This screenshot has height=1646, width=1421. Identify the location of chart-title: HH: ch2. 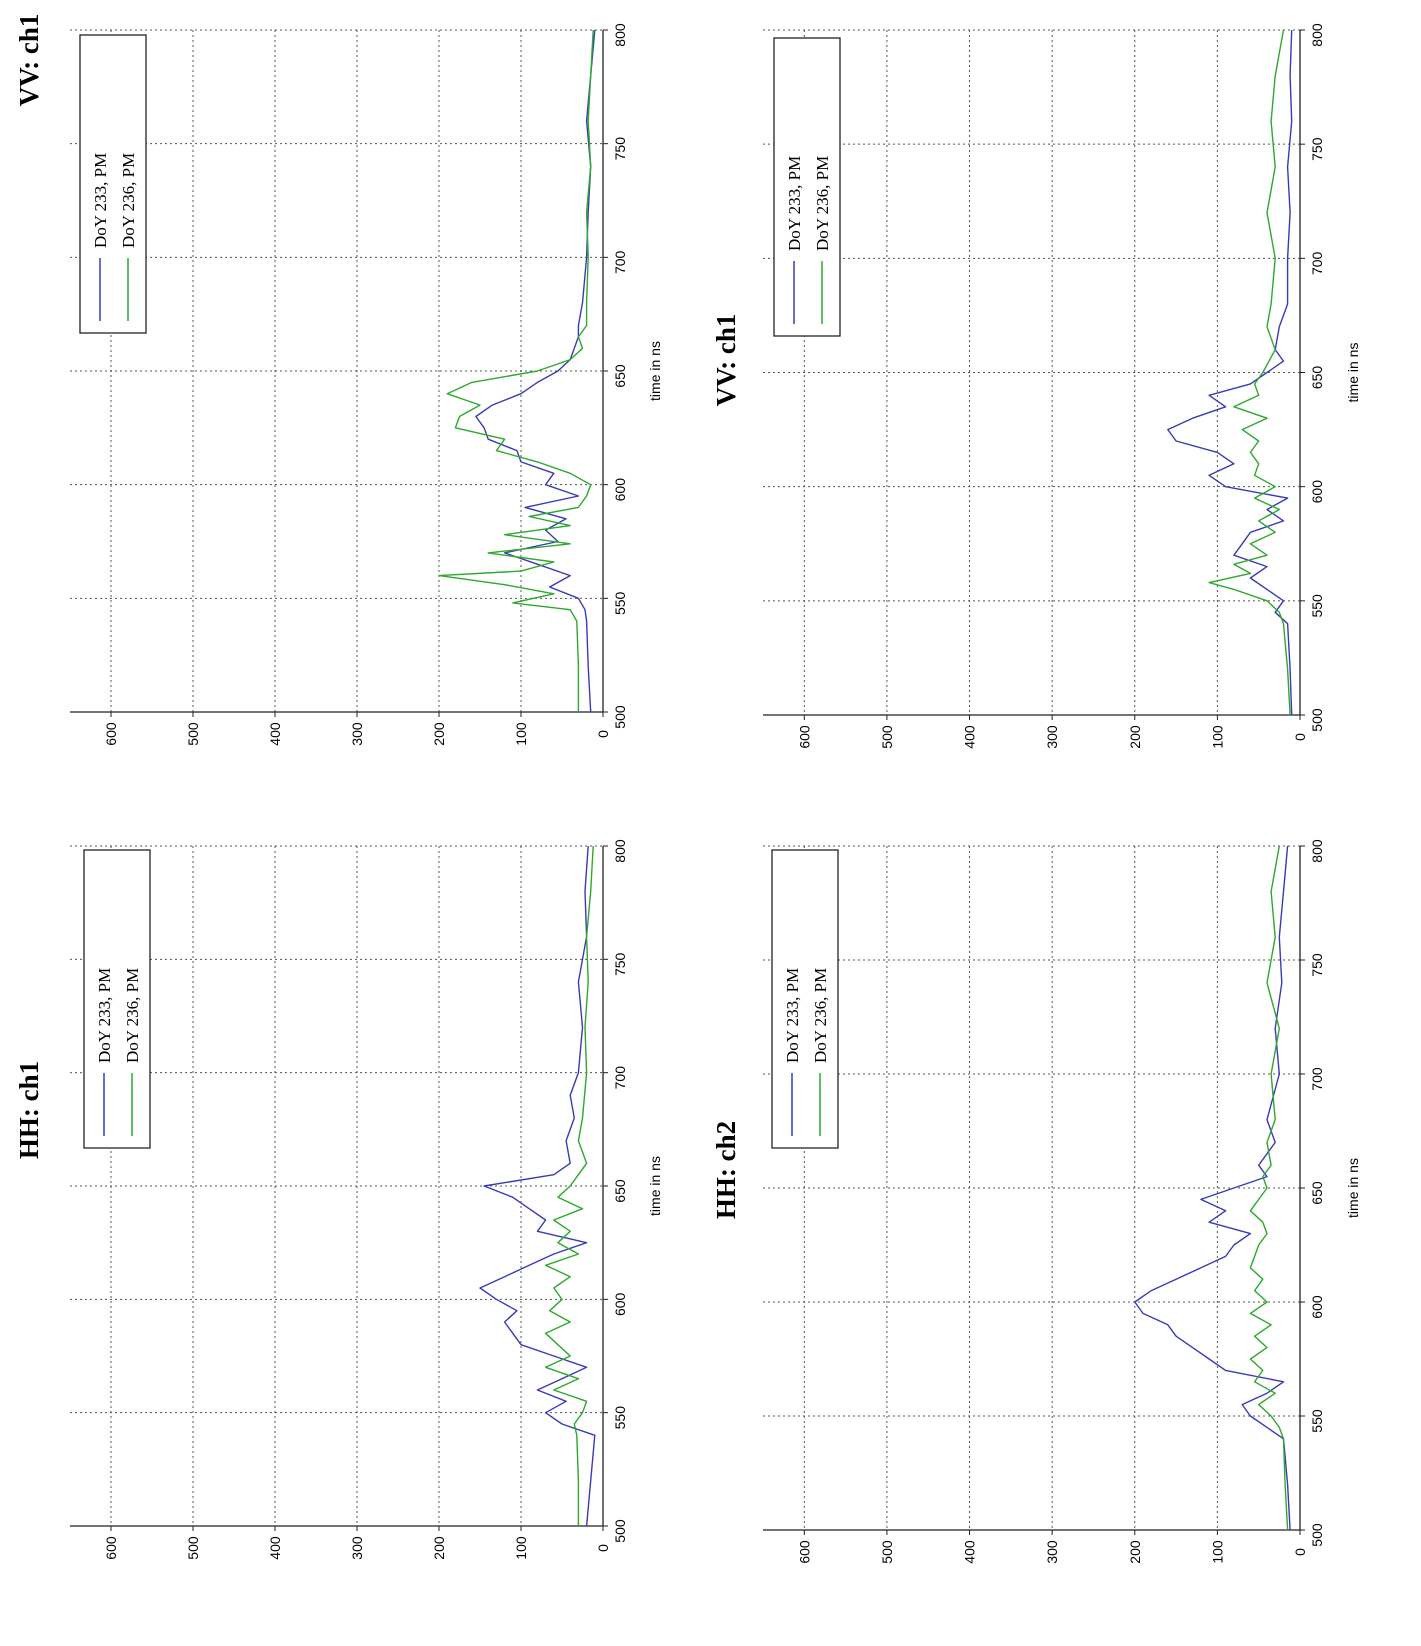
(726, 1170).